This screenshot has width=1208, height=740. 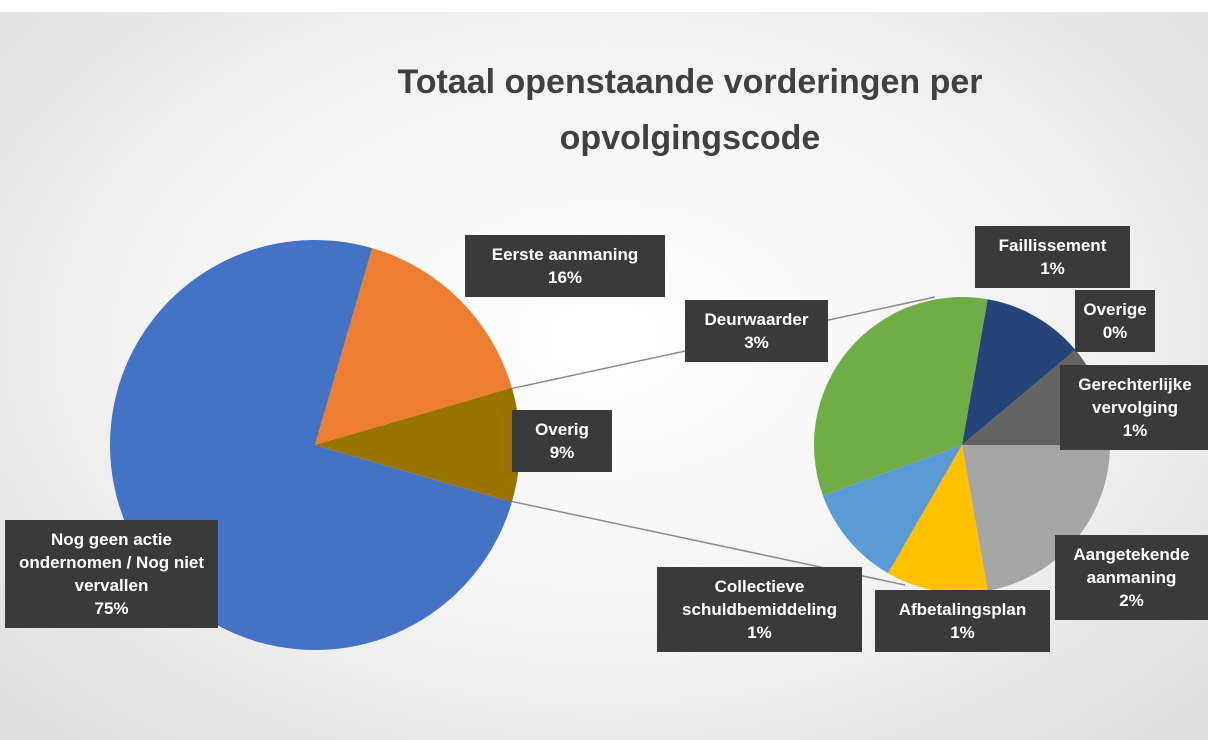 I want to click on category-name: Eerste aanmaning, so click(x=565, y=254).